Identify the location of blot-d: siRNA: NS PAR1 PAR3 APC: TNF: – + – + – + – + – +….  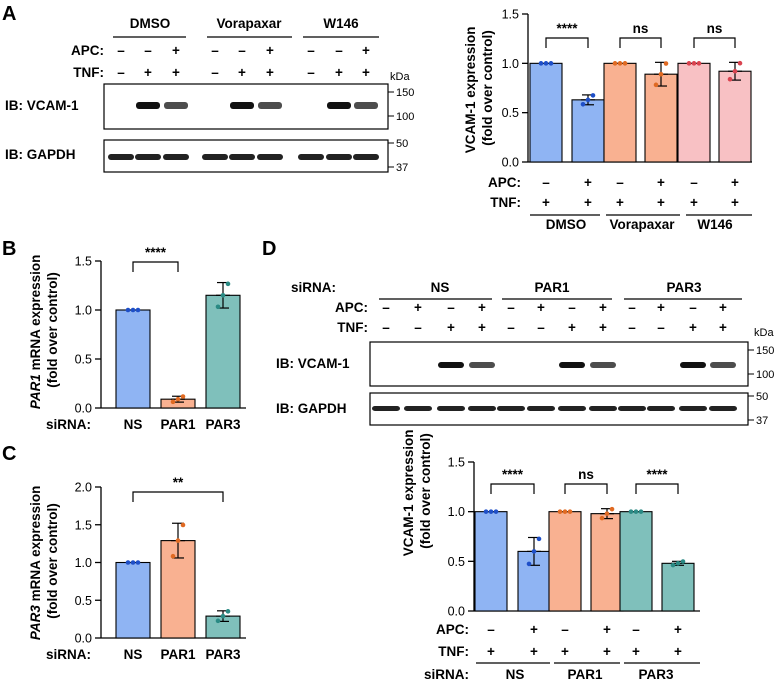
(525, 353).